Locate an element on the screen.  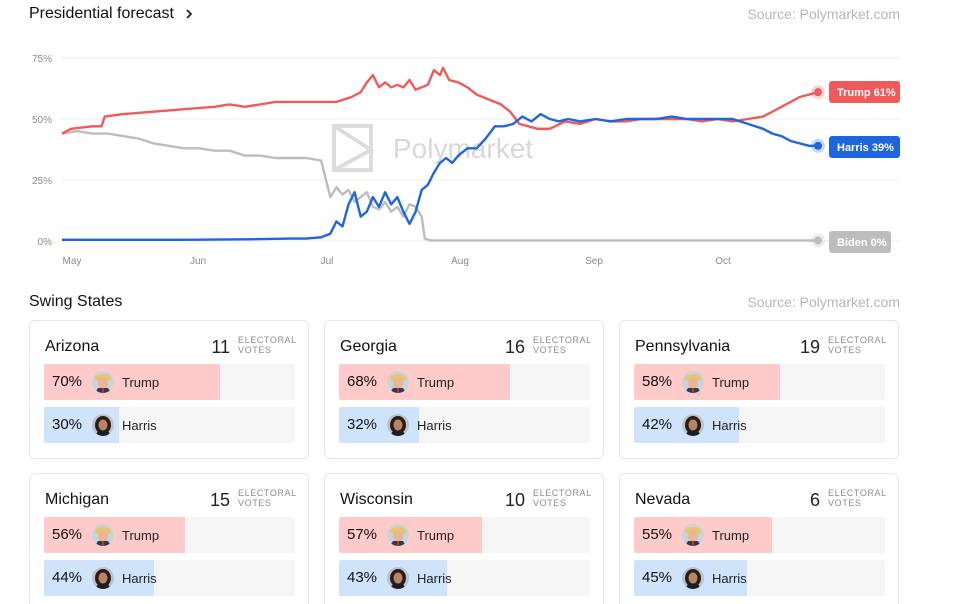
swing-source-link: Source: Polymarket.com is located at coordinates (824, 302).